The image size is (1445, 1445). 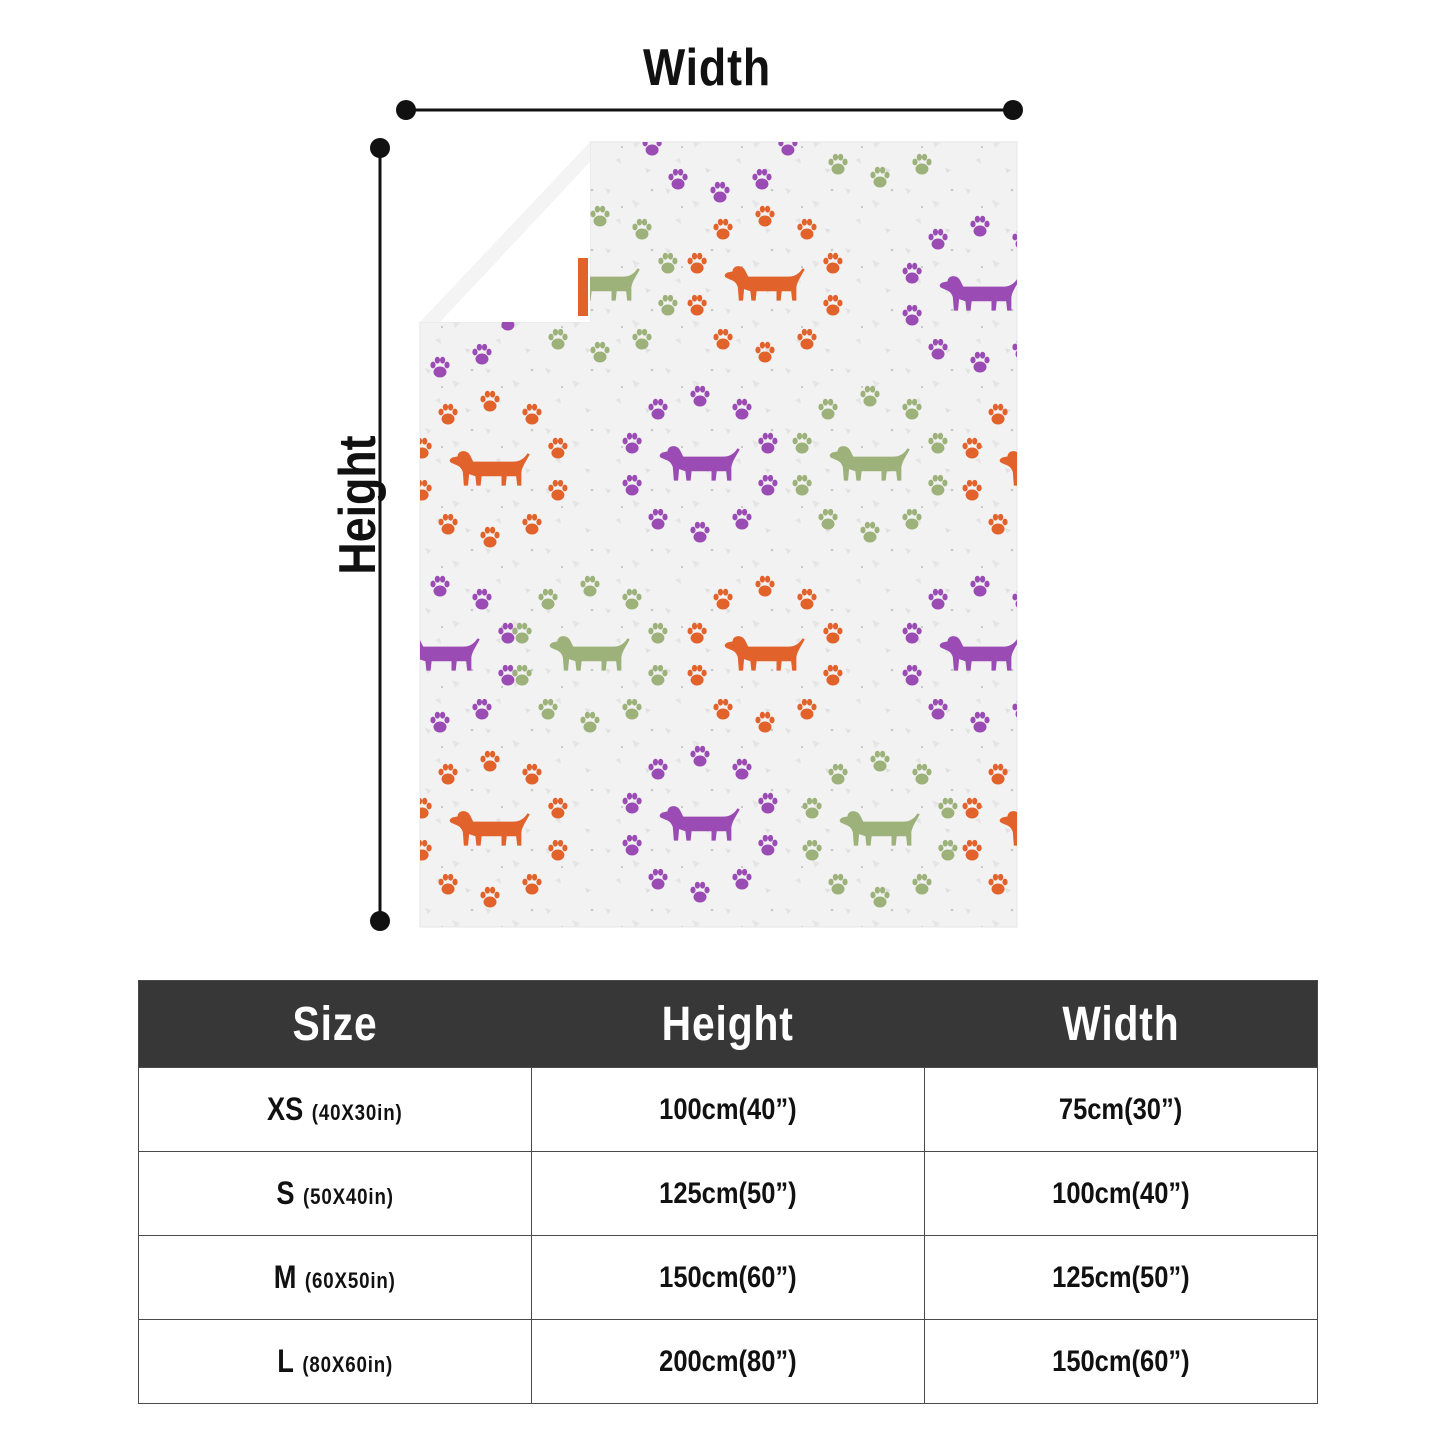 What do you see at coordinates (285, 1361) in the screenshot?
I see `size-code: L` at bounding box center [285, 1361].